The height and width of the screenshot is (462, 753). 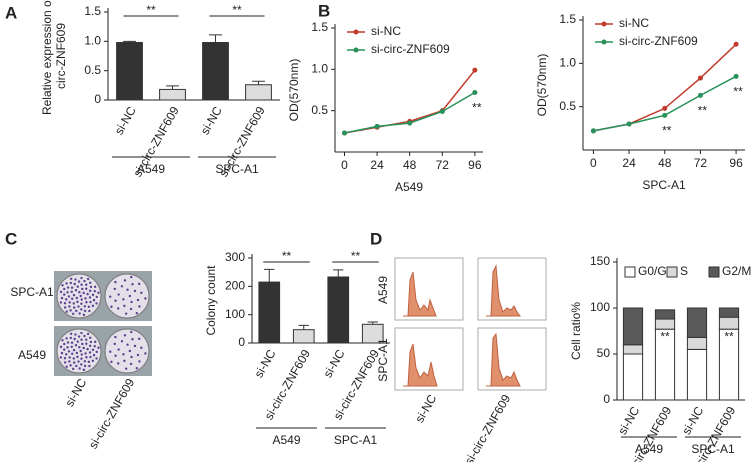 What do you see at coordinates (488, 427) in the screenshot?
I see `image-col-label: si-circ-ZNF609` at bounding box center [488, 427].